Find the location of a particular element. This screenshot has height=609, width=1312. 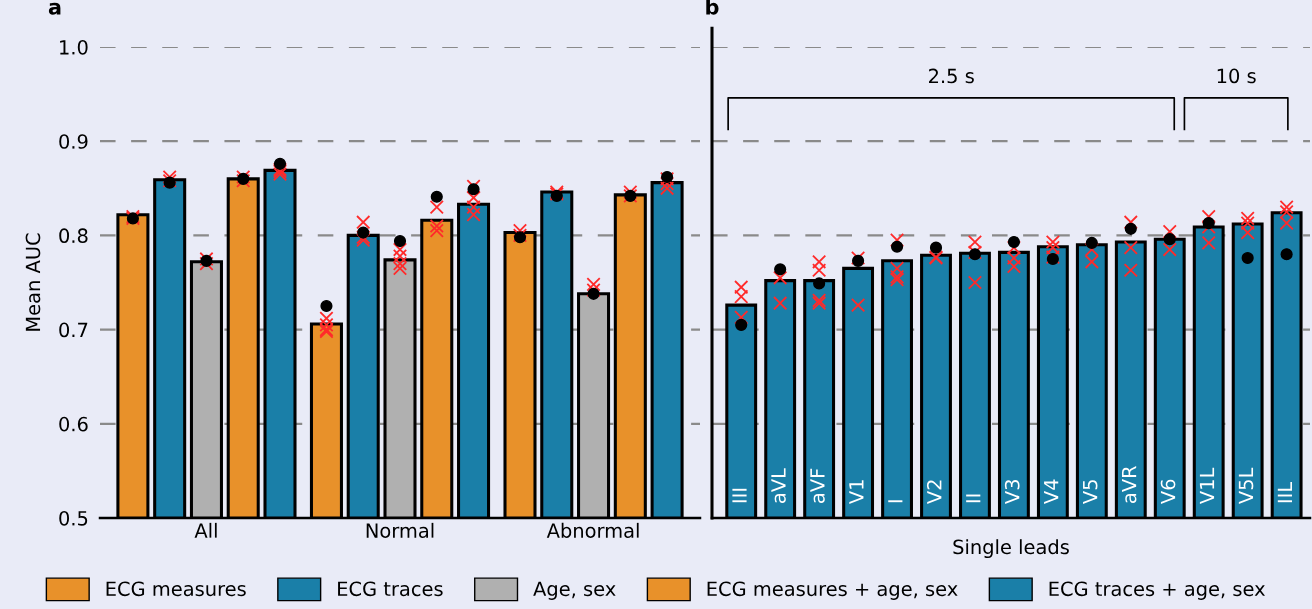

x-tick-label: V5 is located at coordinates (1090, 492).